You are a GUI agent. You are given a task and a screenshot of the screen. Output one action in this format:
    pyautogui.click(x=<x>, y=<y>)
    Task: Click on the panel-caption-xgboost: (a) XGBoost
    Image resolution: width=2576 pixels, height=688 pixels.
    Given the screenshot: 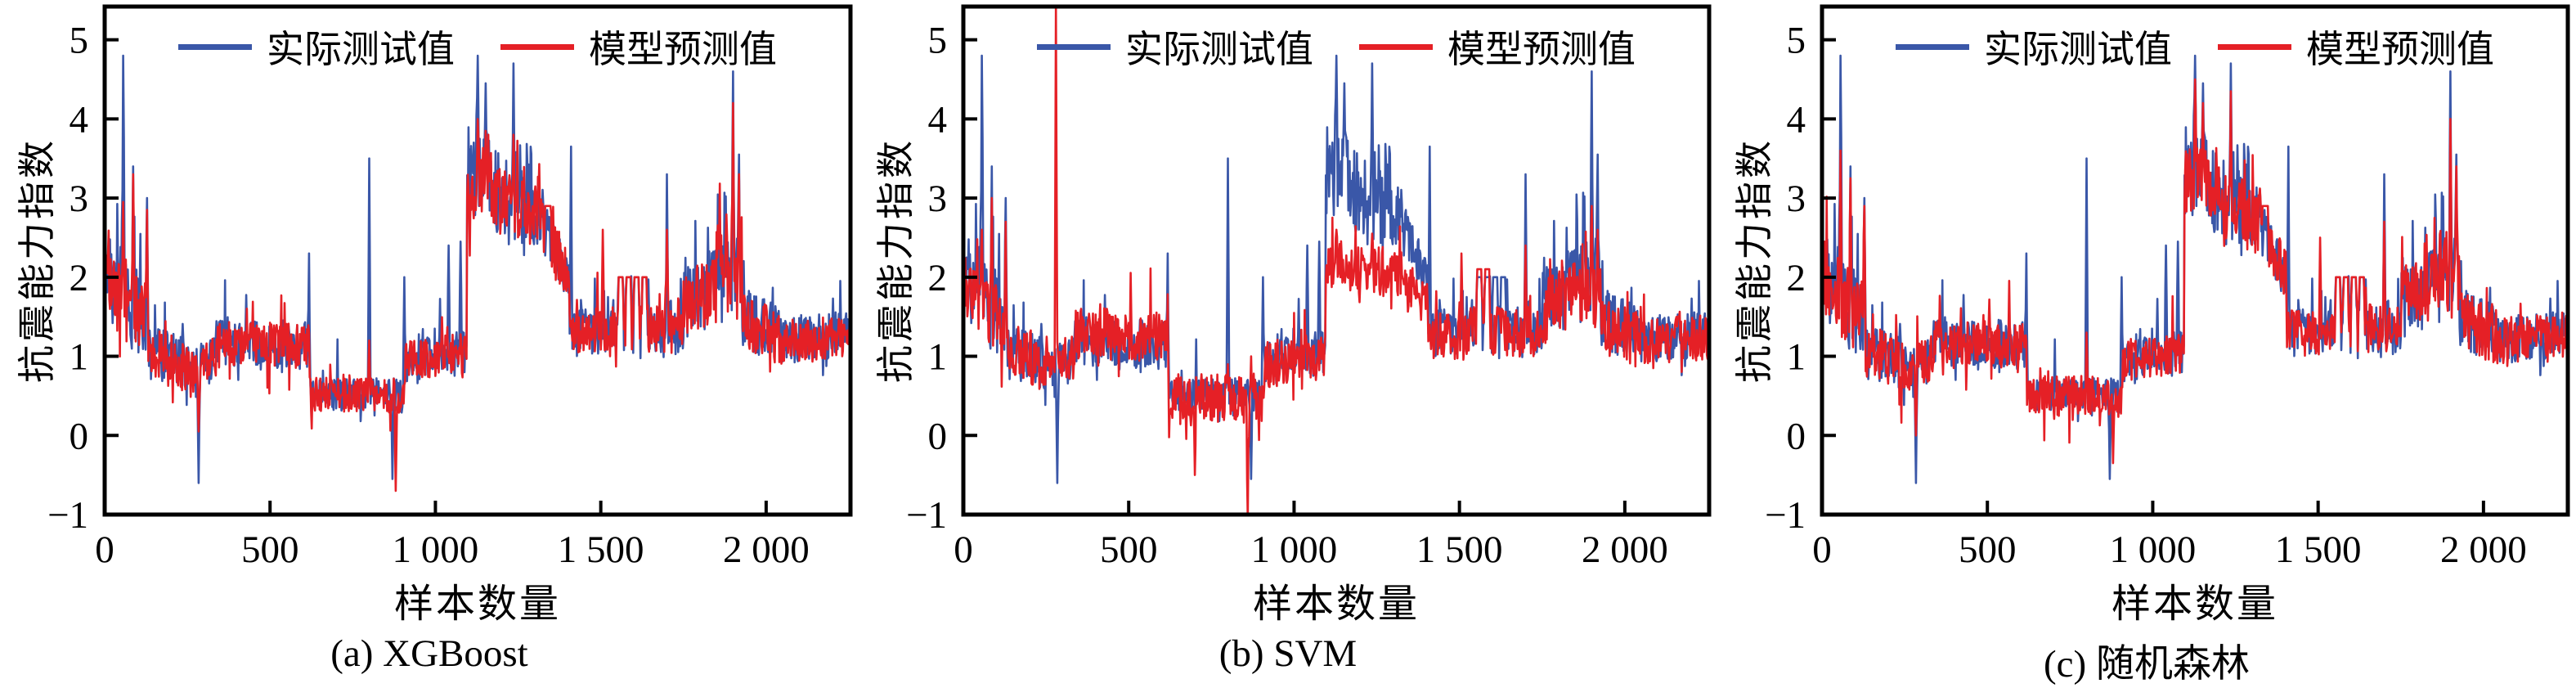 What is the action you would take?
    pyautogui.click(x=429, y=653)
    